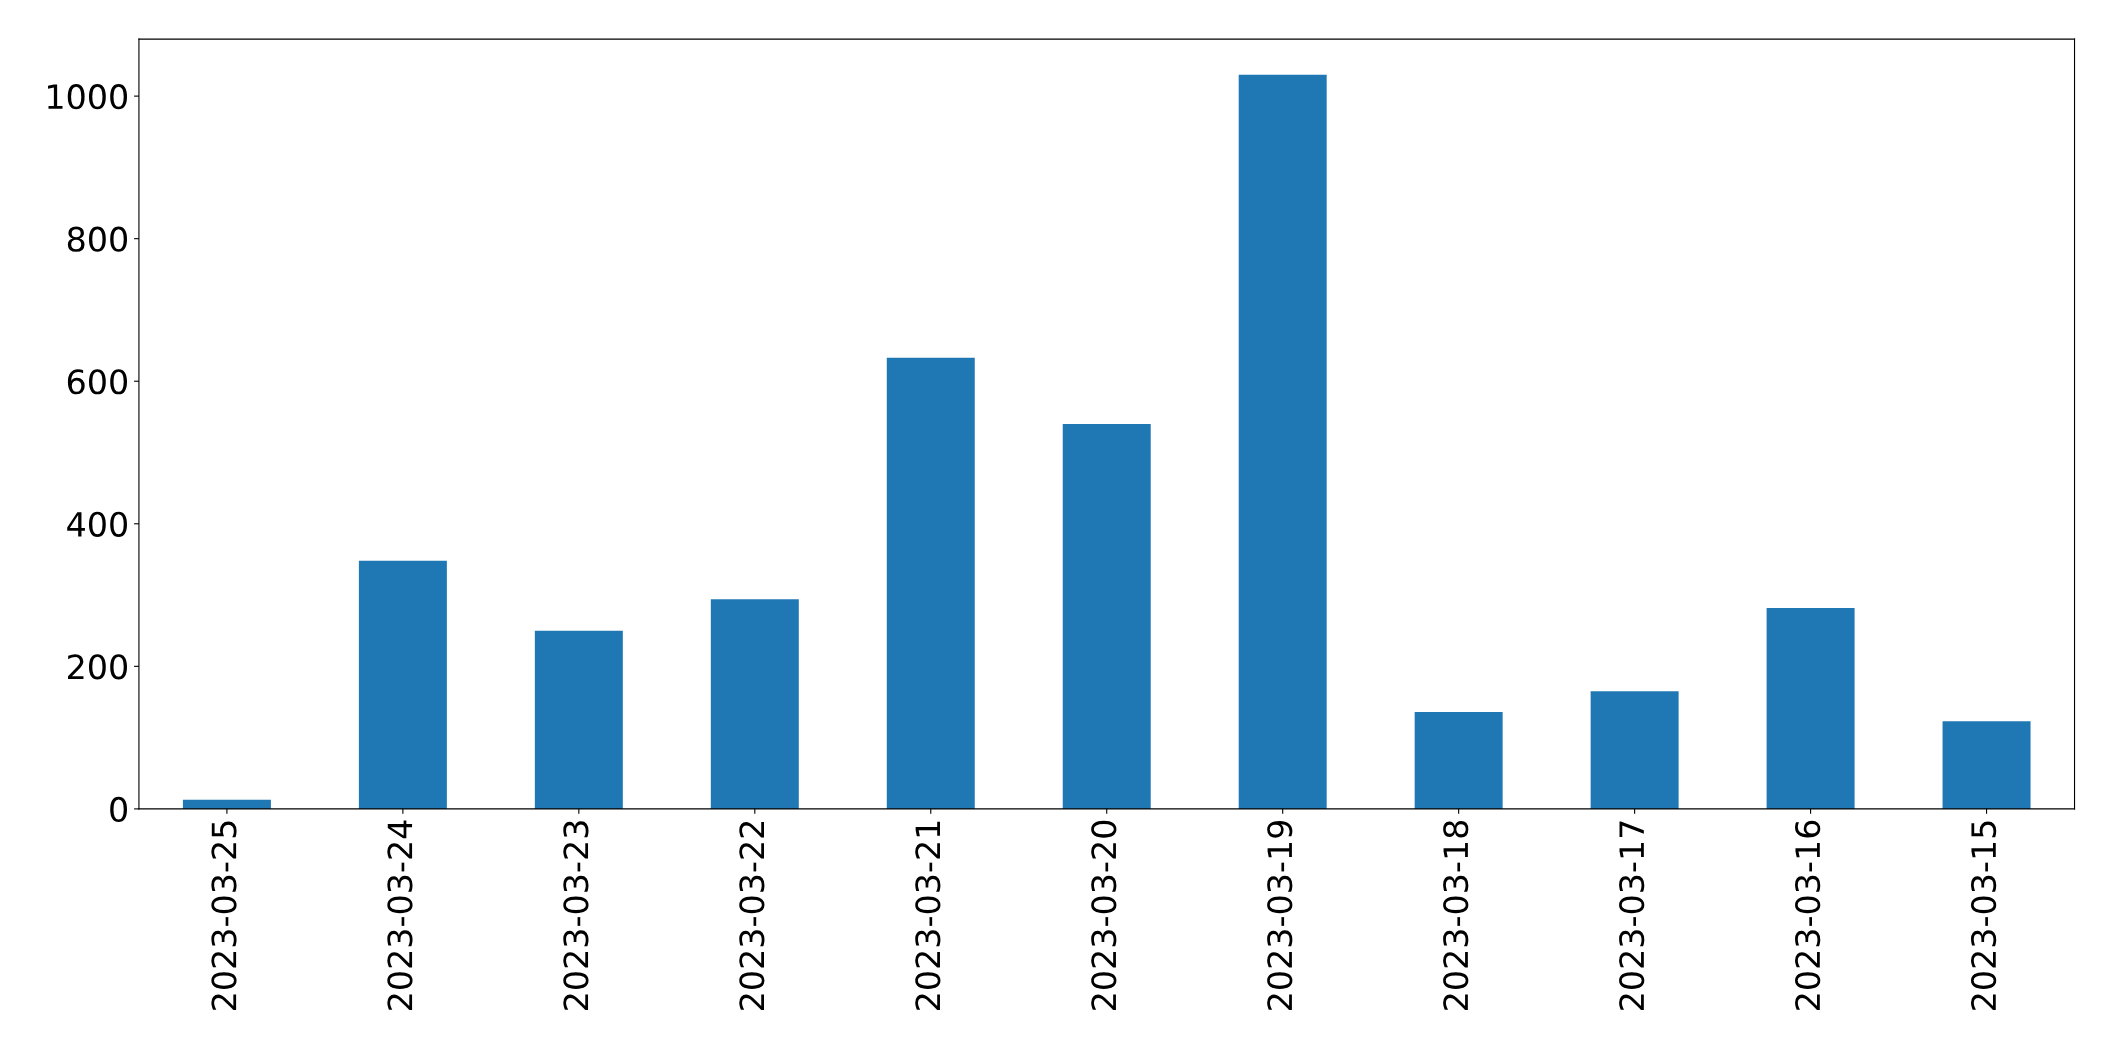 The width and height of the screenshot is (2115, 1061). What do you see at coordinates (928, 915) in the screenshot?
I see `x-tick-label: 2023-03-21` at bounding box center [928, 915].